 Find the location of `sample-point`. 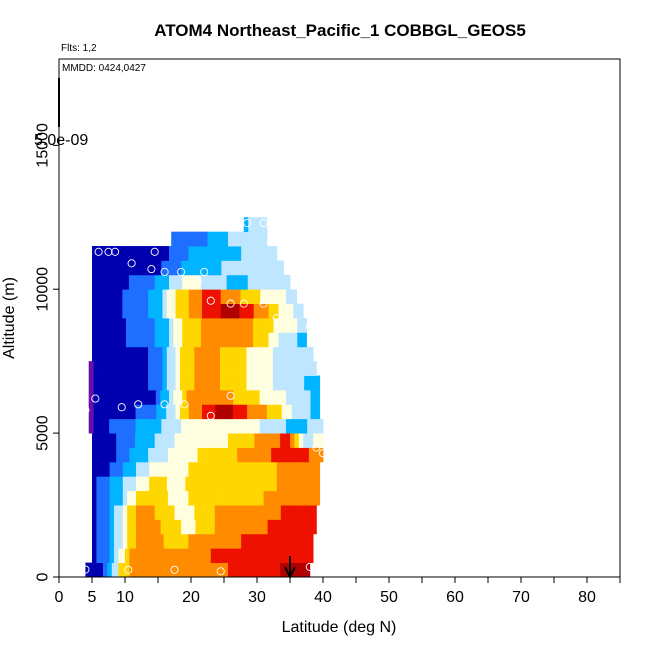

sample-point is located at coordinates (197, 280).